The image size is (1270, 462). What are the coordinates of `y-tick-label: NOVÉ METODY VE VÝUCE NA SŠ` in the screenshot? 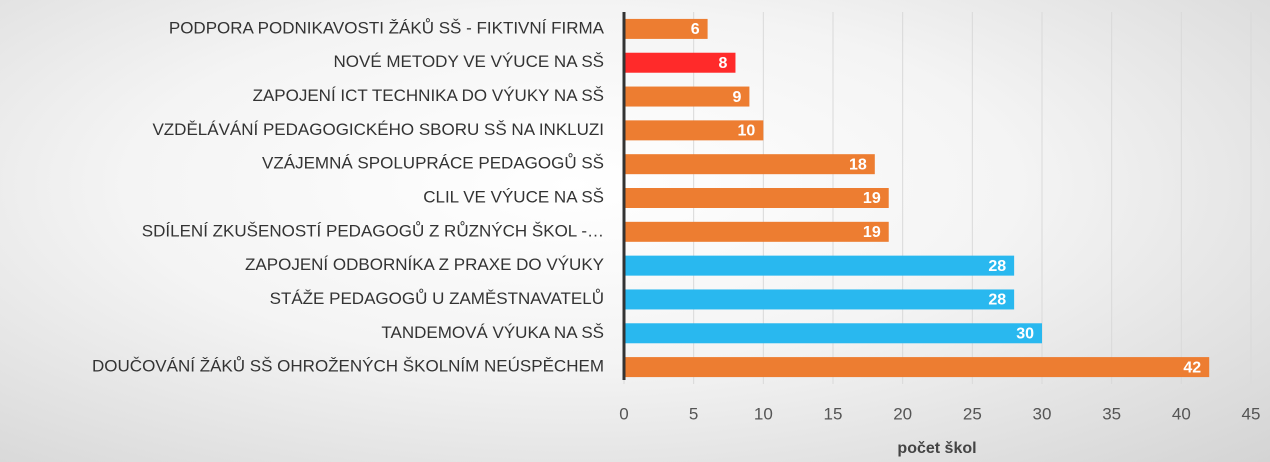 It's located at (468, 61).